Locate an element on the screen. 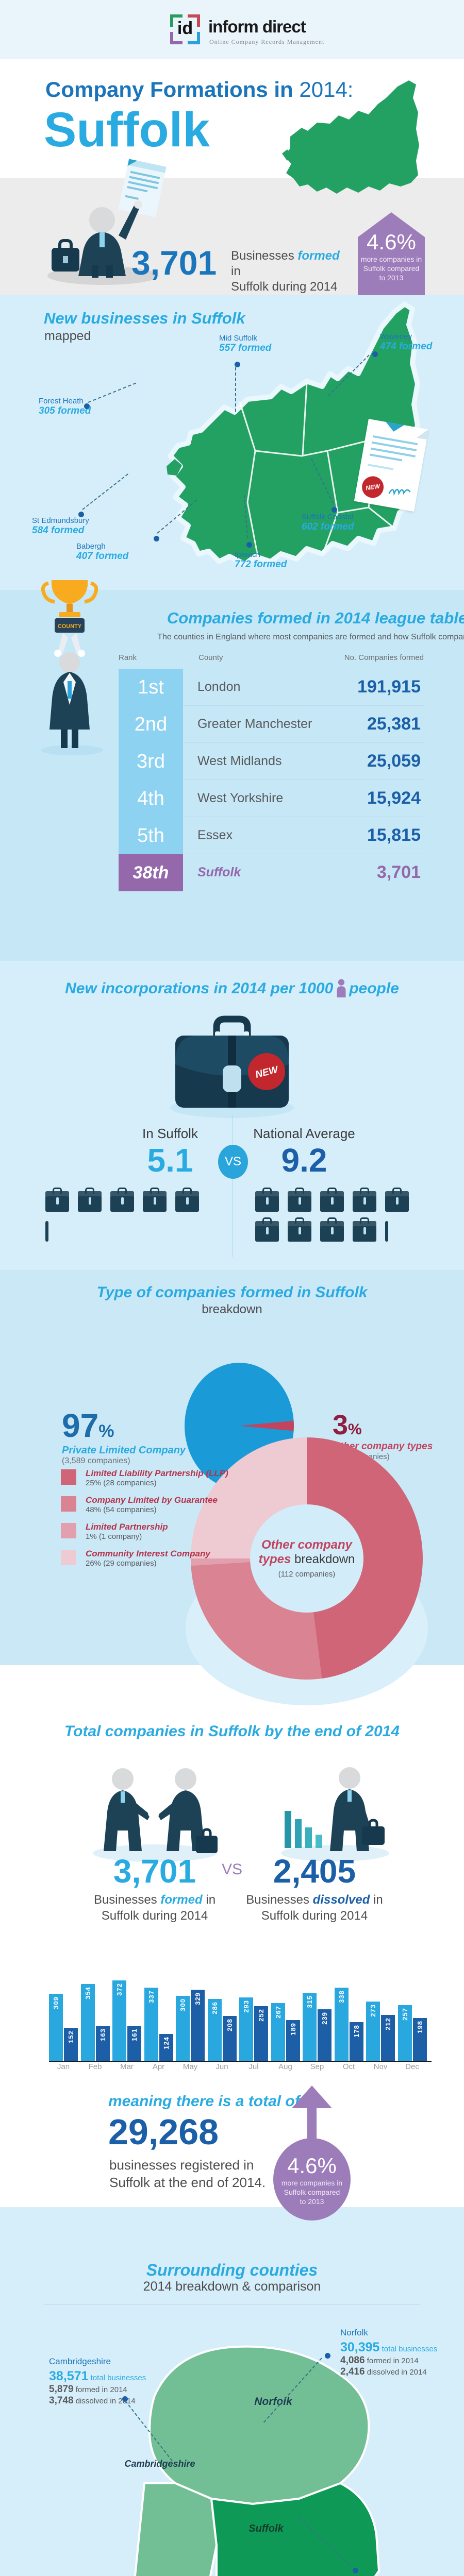 This screenshot has height=2576, width=464. table-row: 3rd West Midlands 25,059 is located at coordinates (271, 761).